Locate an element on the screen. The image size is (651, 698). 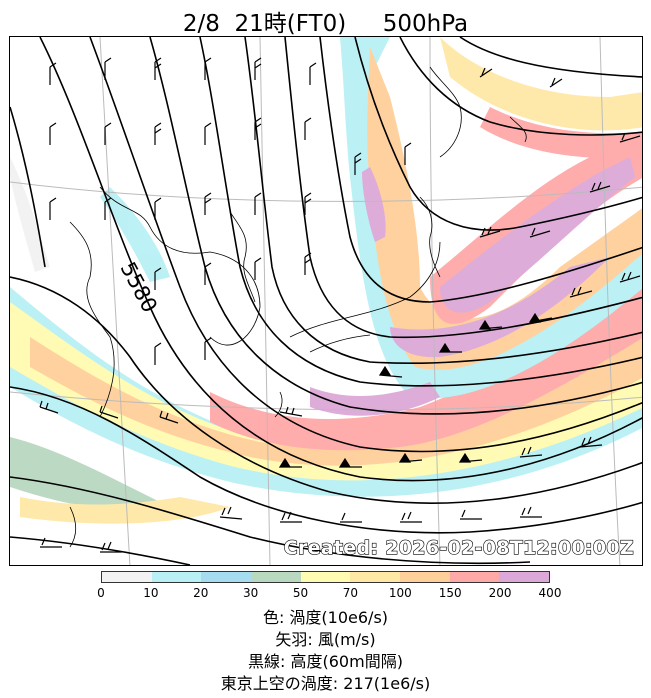
legend-tokyo: 東京上空の渦度: 217(1e6/s) is located at coordinates (325, 683).